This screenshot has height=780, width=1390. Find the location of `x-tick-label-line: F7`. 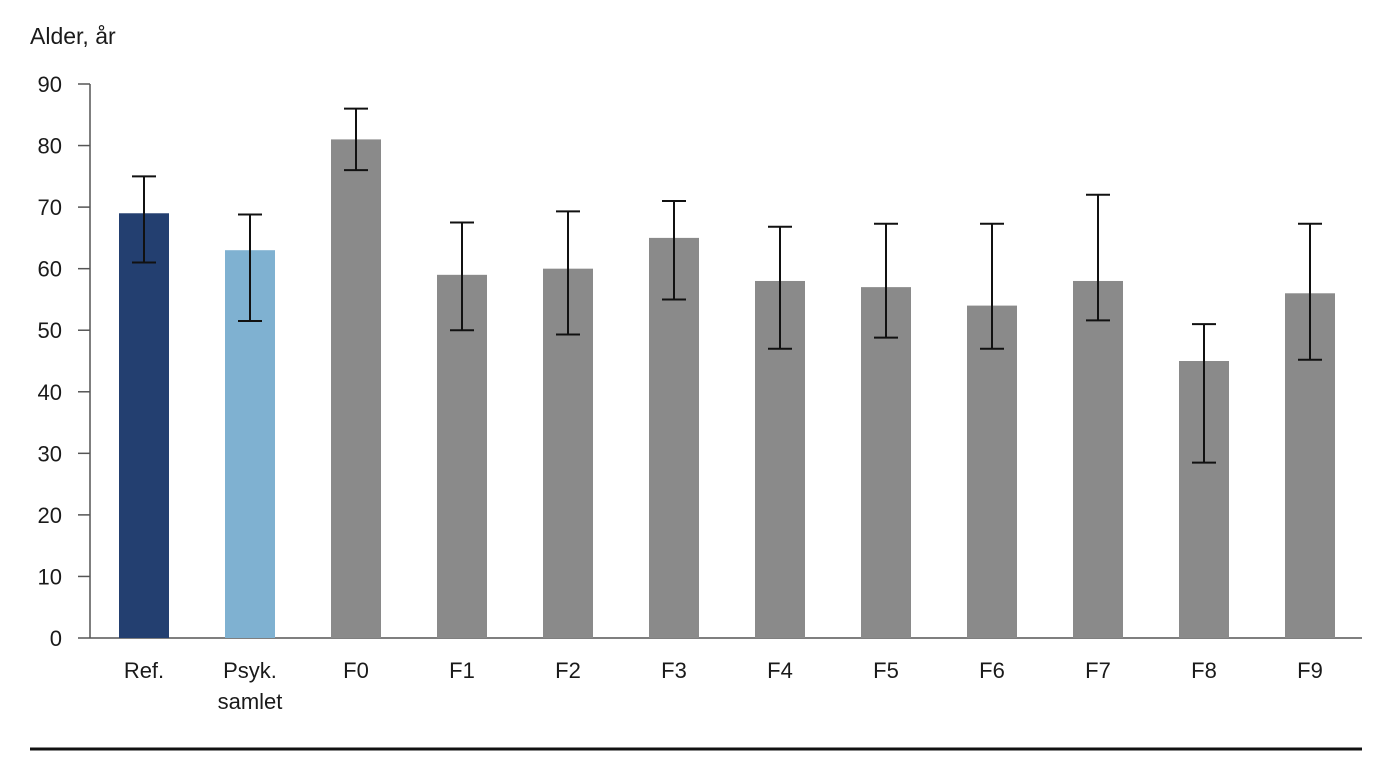

x-tick-label-line: F7 is located at coordinates (1098, 670).